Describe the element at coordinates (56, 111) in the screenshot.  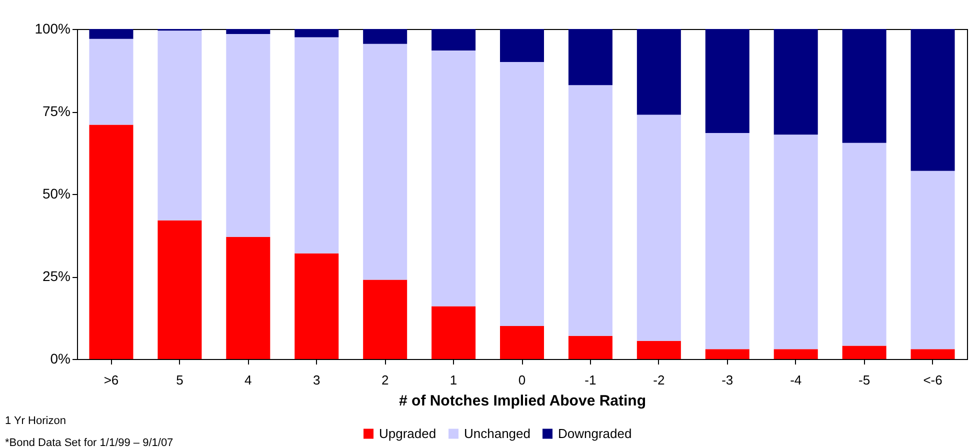
I see `y-tick-label: 75%` at that location.